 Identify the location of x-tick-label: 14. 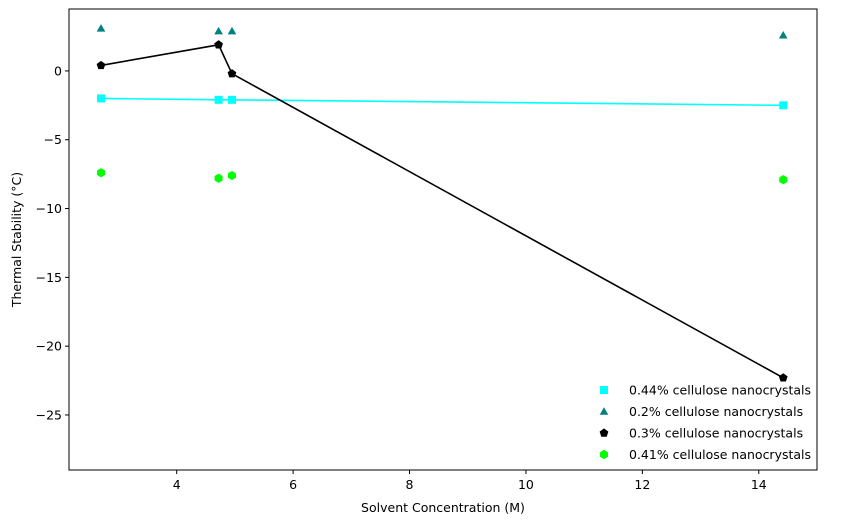
(759, 484).